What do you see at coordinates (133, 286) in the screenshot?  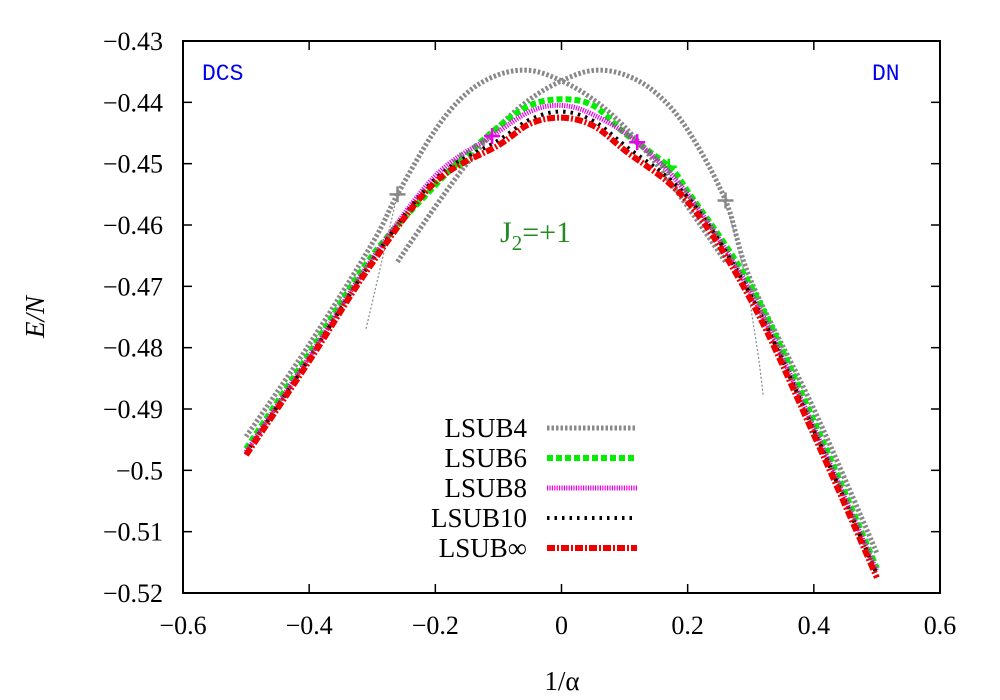 I see `y-tick-label: −0.47` at bounding box center [133, 286].